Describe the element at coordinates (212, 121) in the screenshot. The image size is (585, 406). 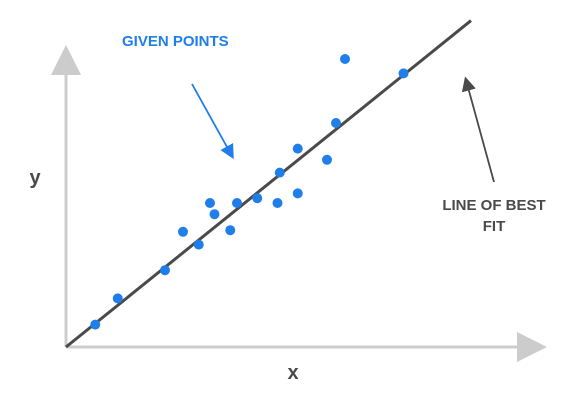
I see `given-points-arrow` at that location.